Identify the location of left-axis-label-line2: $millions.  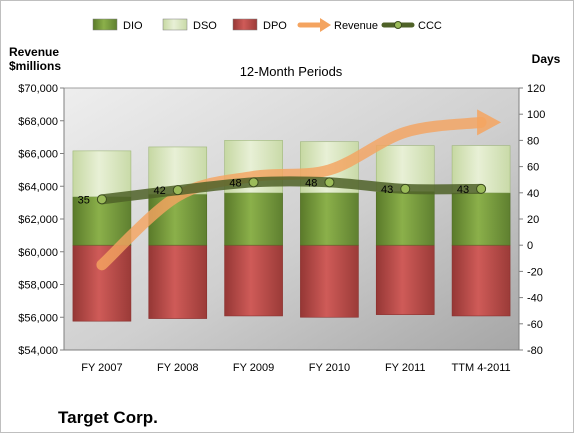
(35, 66).